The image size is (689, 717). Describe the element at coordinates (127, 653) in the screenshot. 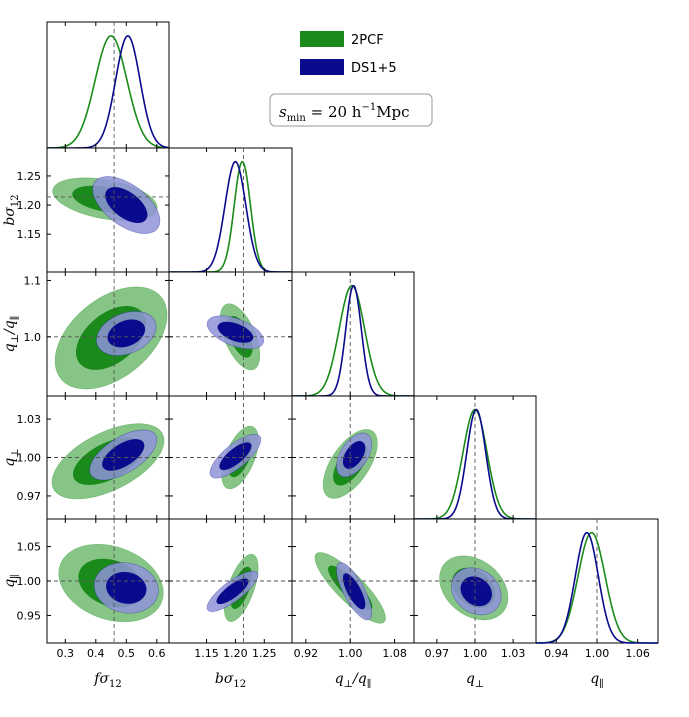

I see `x-tick-label: 0.5` at that location.